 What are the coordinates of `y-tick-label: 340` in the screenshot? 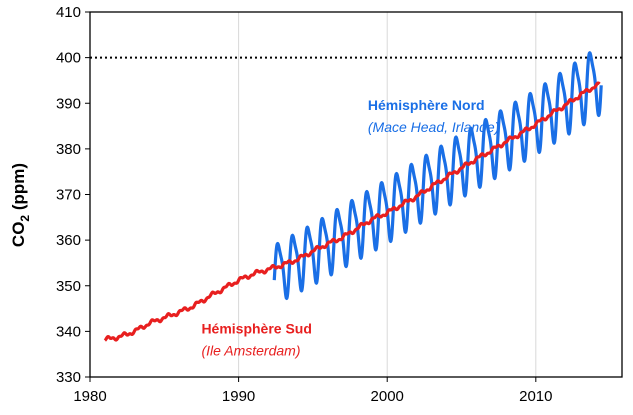 It's located at (68, 331).